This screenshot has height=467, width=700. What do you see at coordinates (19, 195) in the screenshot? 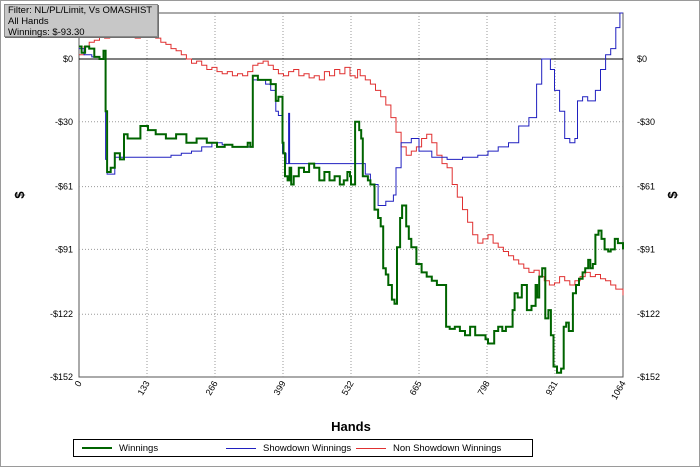
I see `y-axis-title-left: $` at bounding box center [19, 195].